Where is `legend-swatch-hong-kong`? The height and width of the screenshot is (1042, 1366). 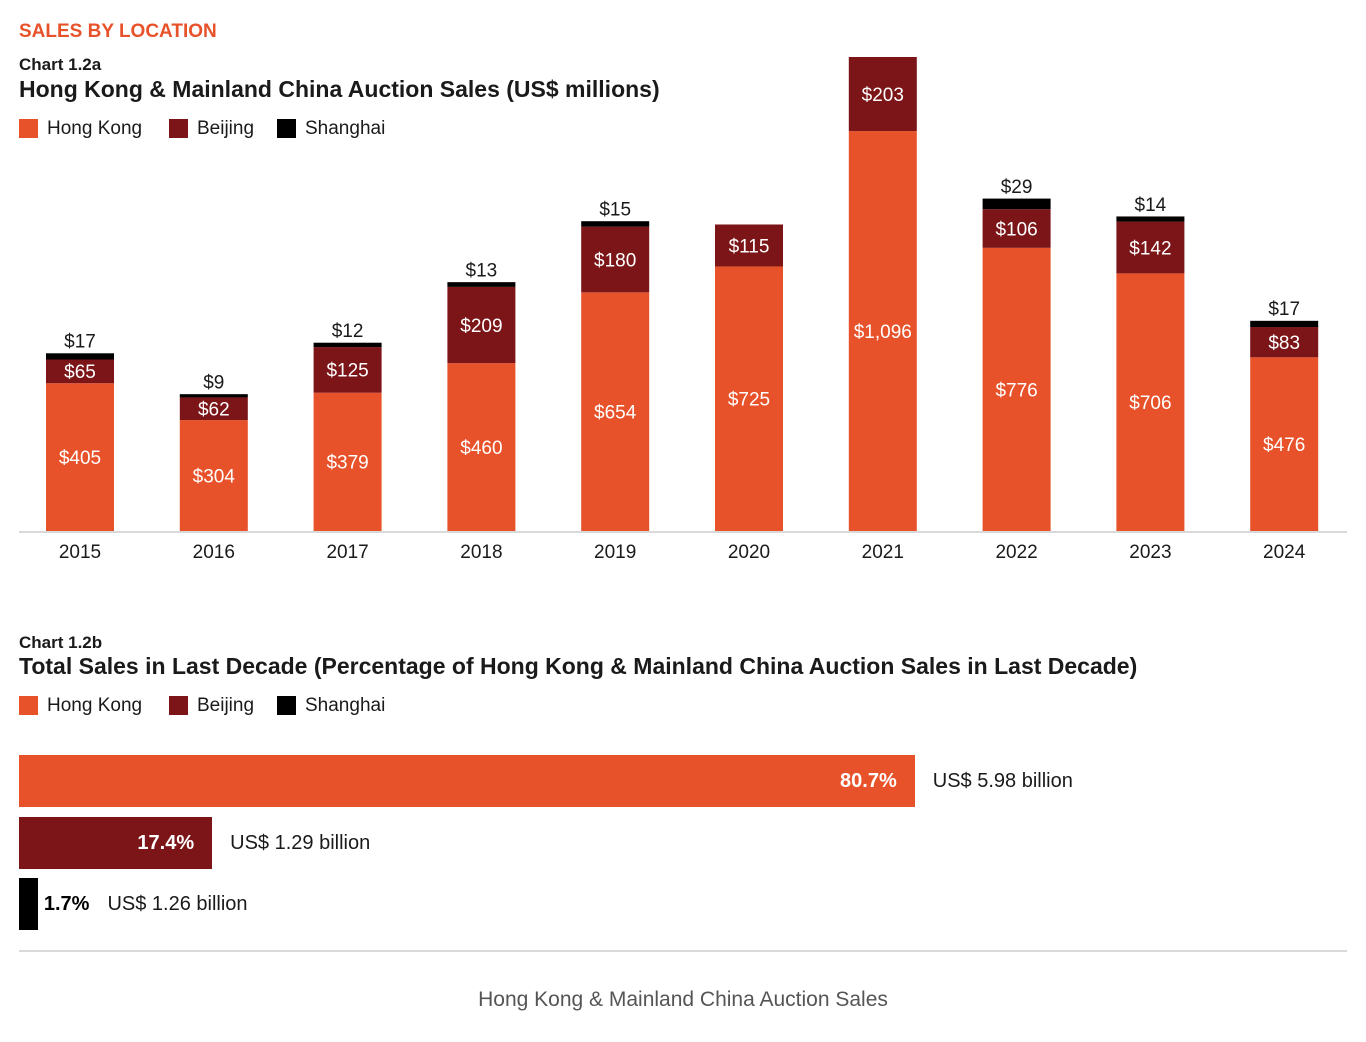
legend-swatch-hong-kong is located at coordinates (28, 128).